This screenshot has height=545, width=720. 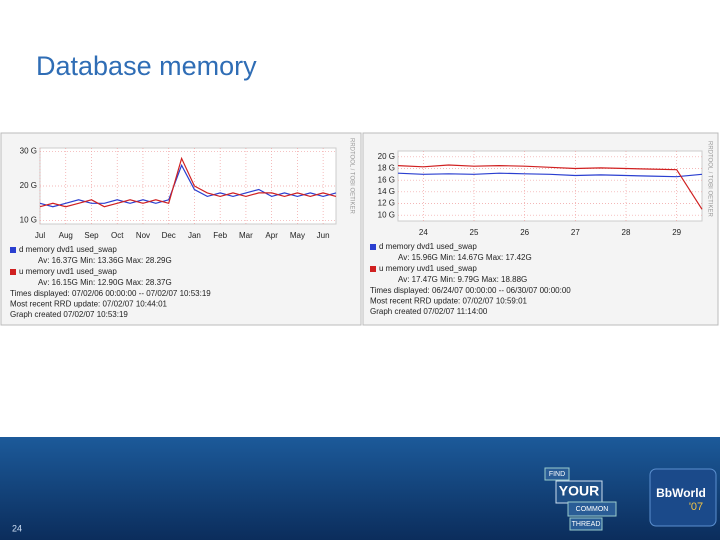 What do you see at coordinates (143, 235) in the screenshot?
I see `x-tick-label: Nov` at bounding box center [143, 235].